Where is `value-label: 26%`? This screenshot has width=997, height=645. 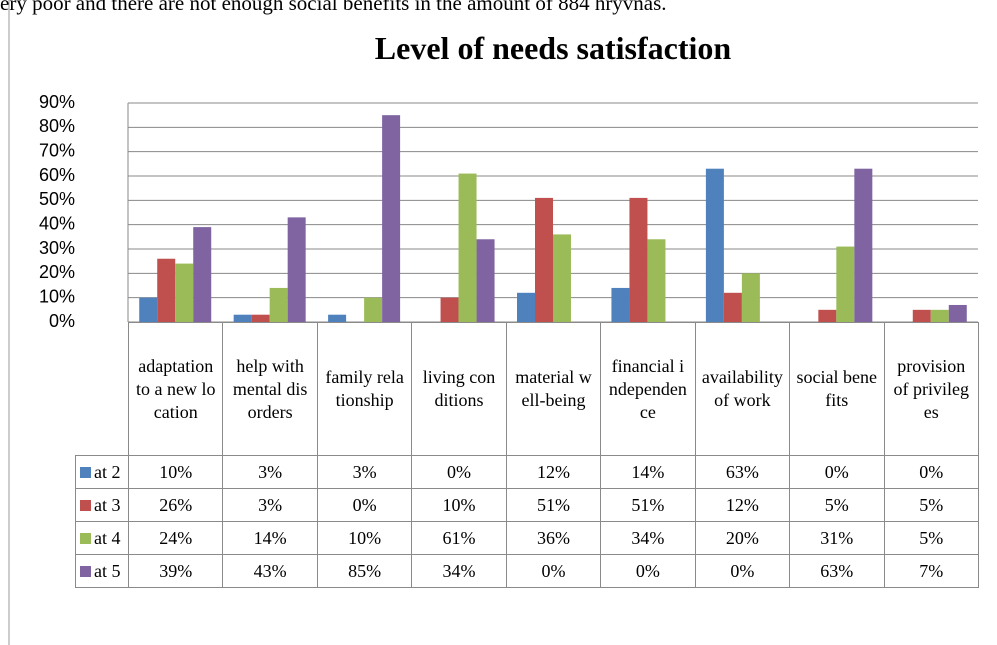 value-label: 26% is located at coordinates (175, 505).